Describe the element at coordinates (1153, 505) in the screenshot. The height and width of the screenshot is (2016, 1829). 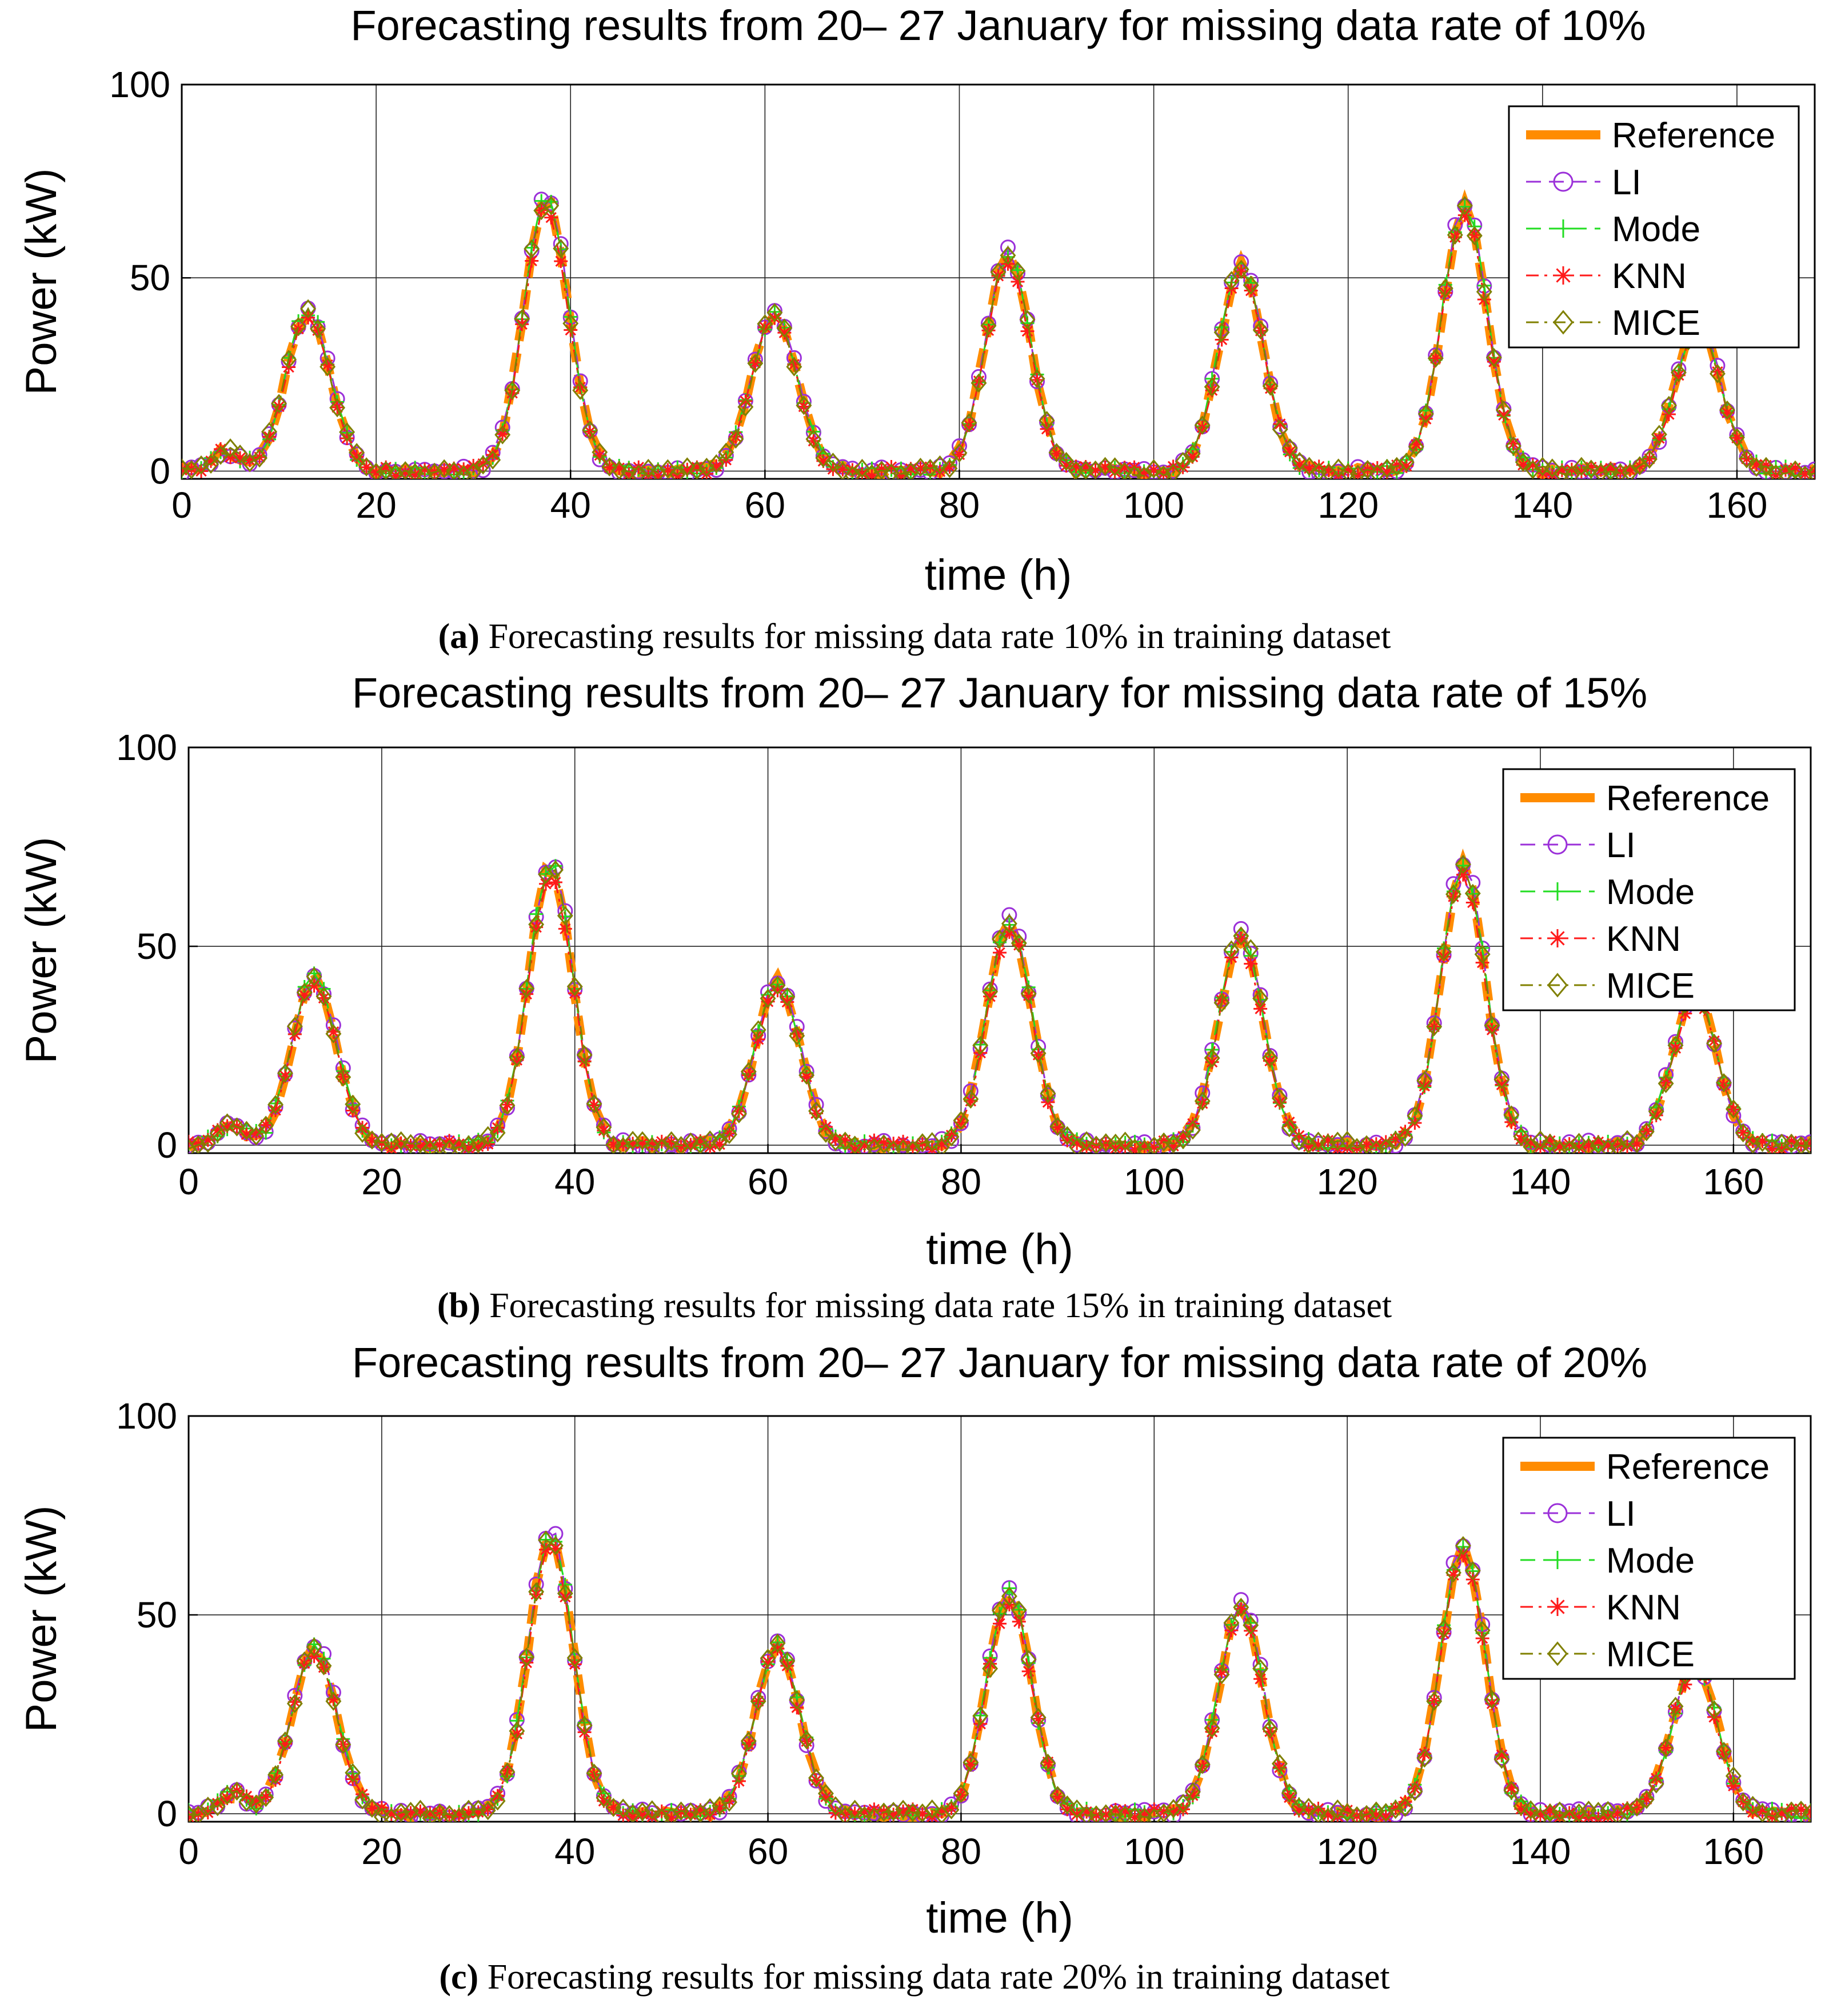
I see `x-tick-label: 100` at that location.